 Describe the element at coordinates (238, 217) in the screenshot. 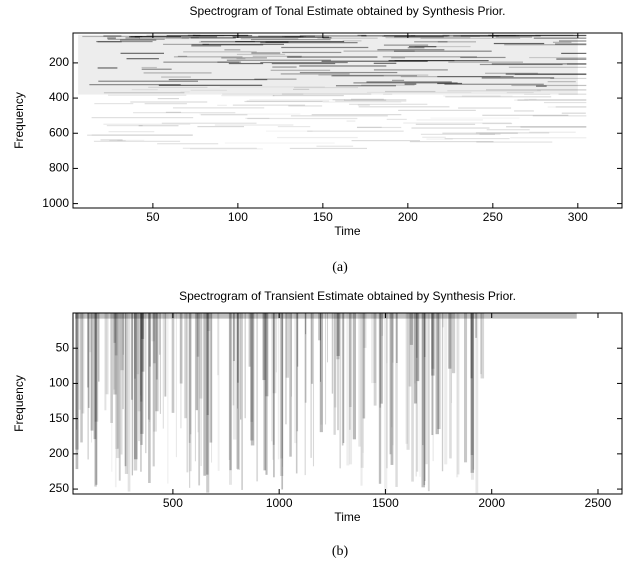

I see `x-tick-label: 100` at that location.